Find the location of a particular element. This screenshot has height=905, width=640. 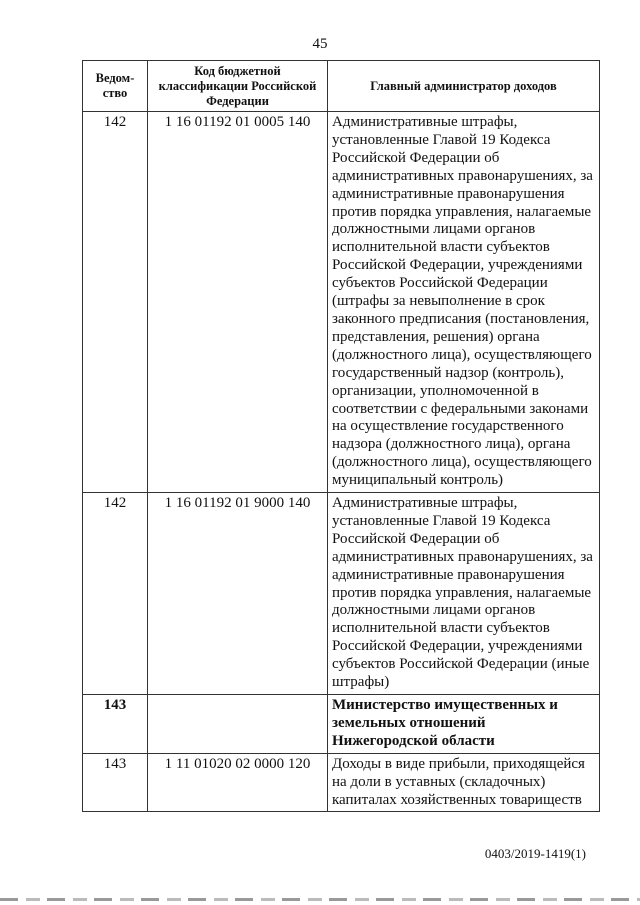

code-cell: 1 11 01020 02 0000 120 is located at coordinates (237, 782).